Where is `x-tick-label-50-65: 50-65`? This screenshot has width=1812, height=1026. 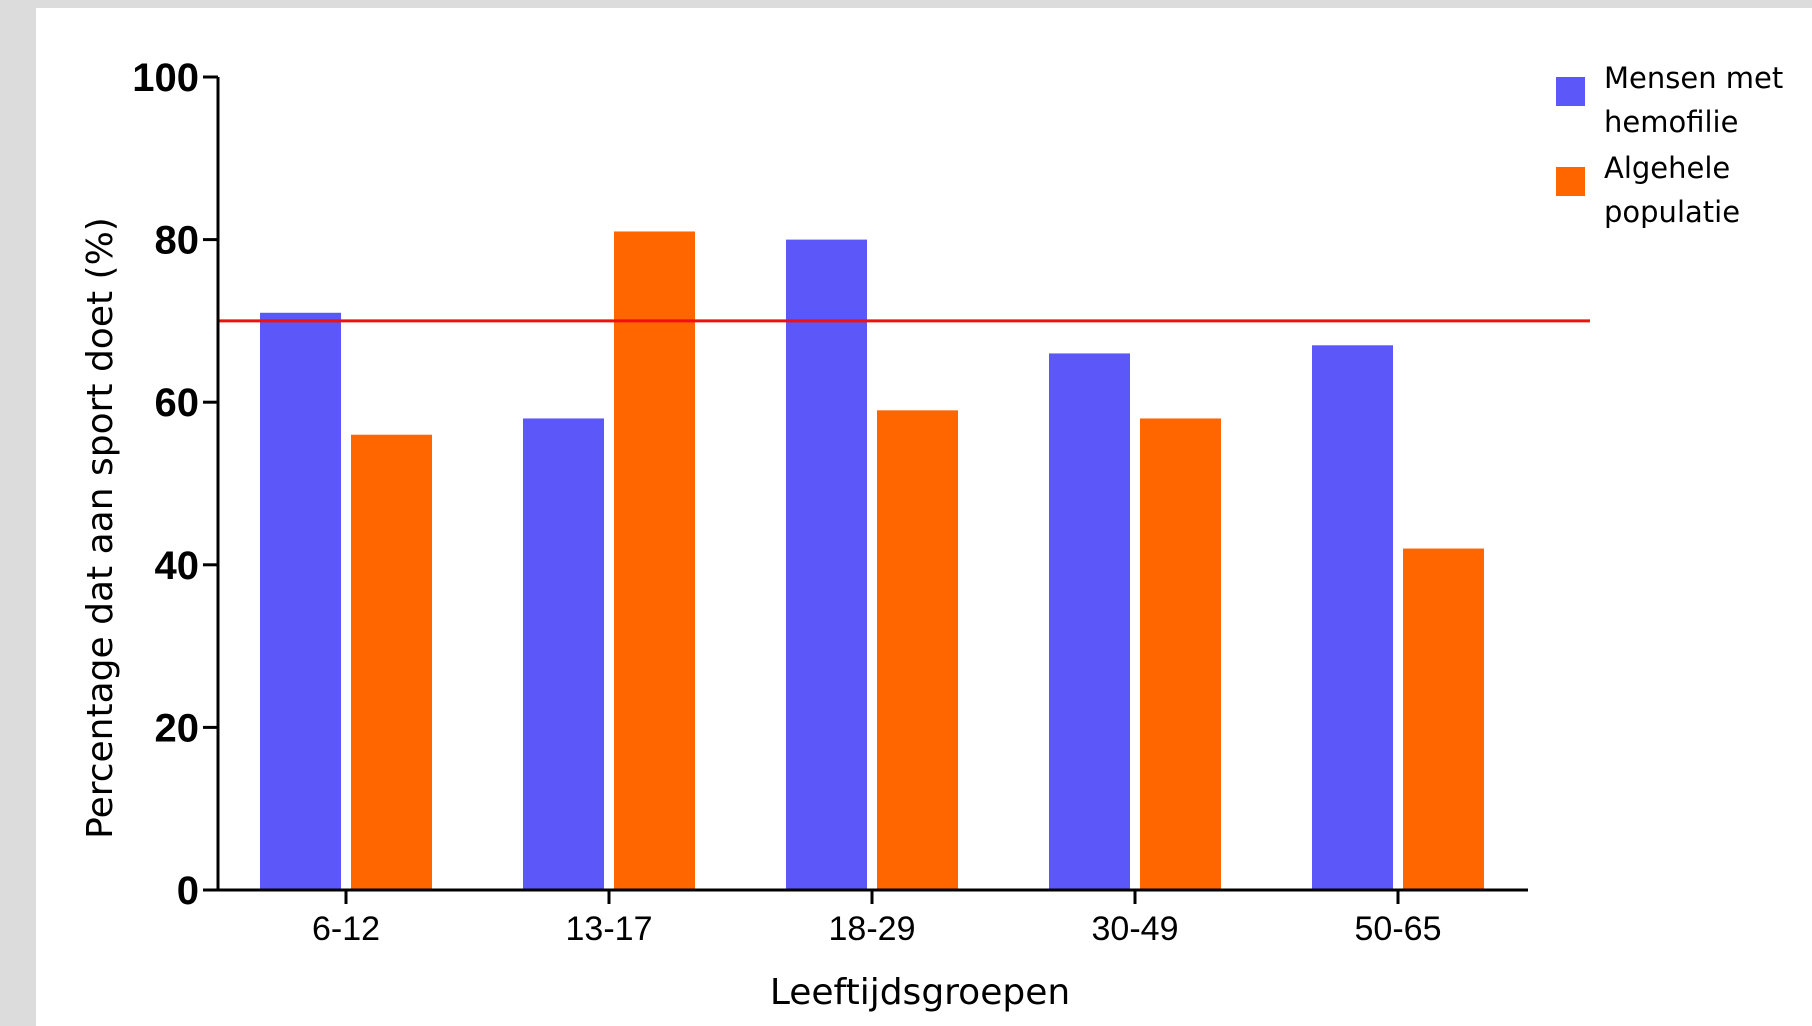 x-tick-label-50-65: 50-65 is located at coordinates (1398, 929).